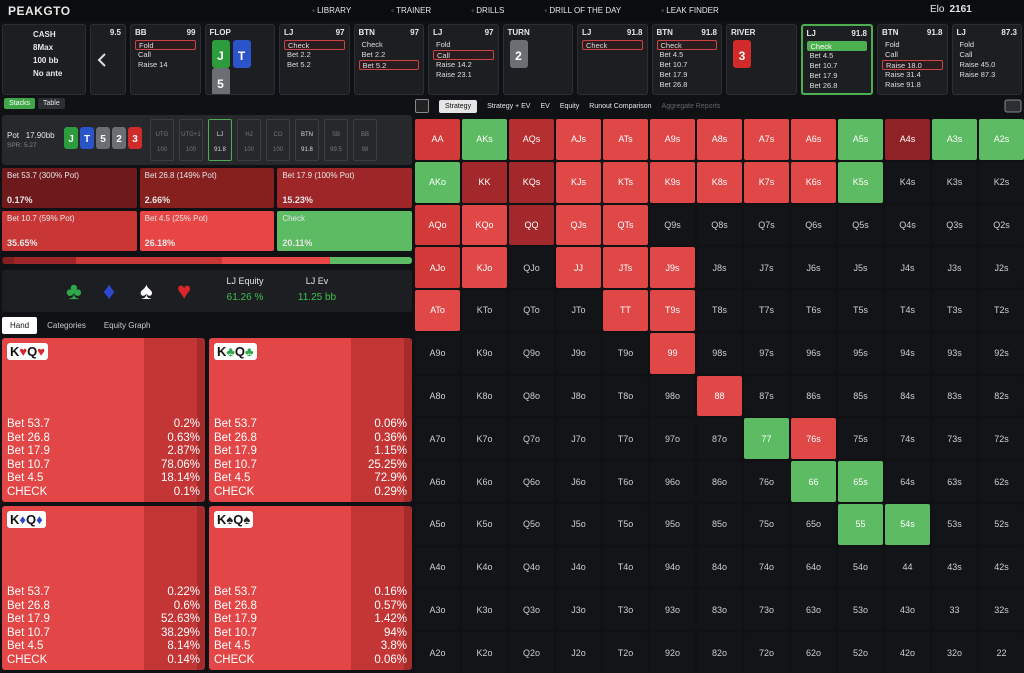  Describe the element at coordinates (299, 64) in the screenshot. I see `action-option: Bet 5.2` at that location.